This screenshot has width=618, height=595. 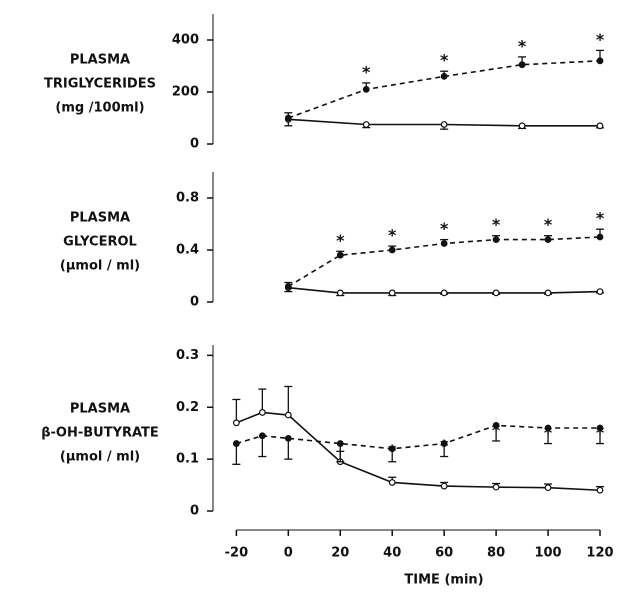 What do you see at coordinates (496, 553) in the screenshot?
I see `x-tick-label: 80` at bounding box center [496, 553].